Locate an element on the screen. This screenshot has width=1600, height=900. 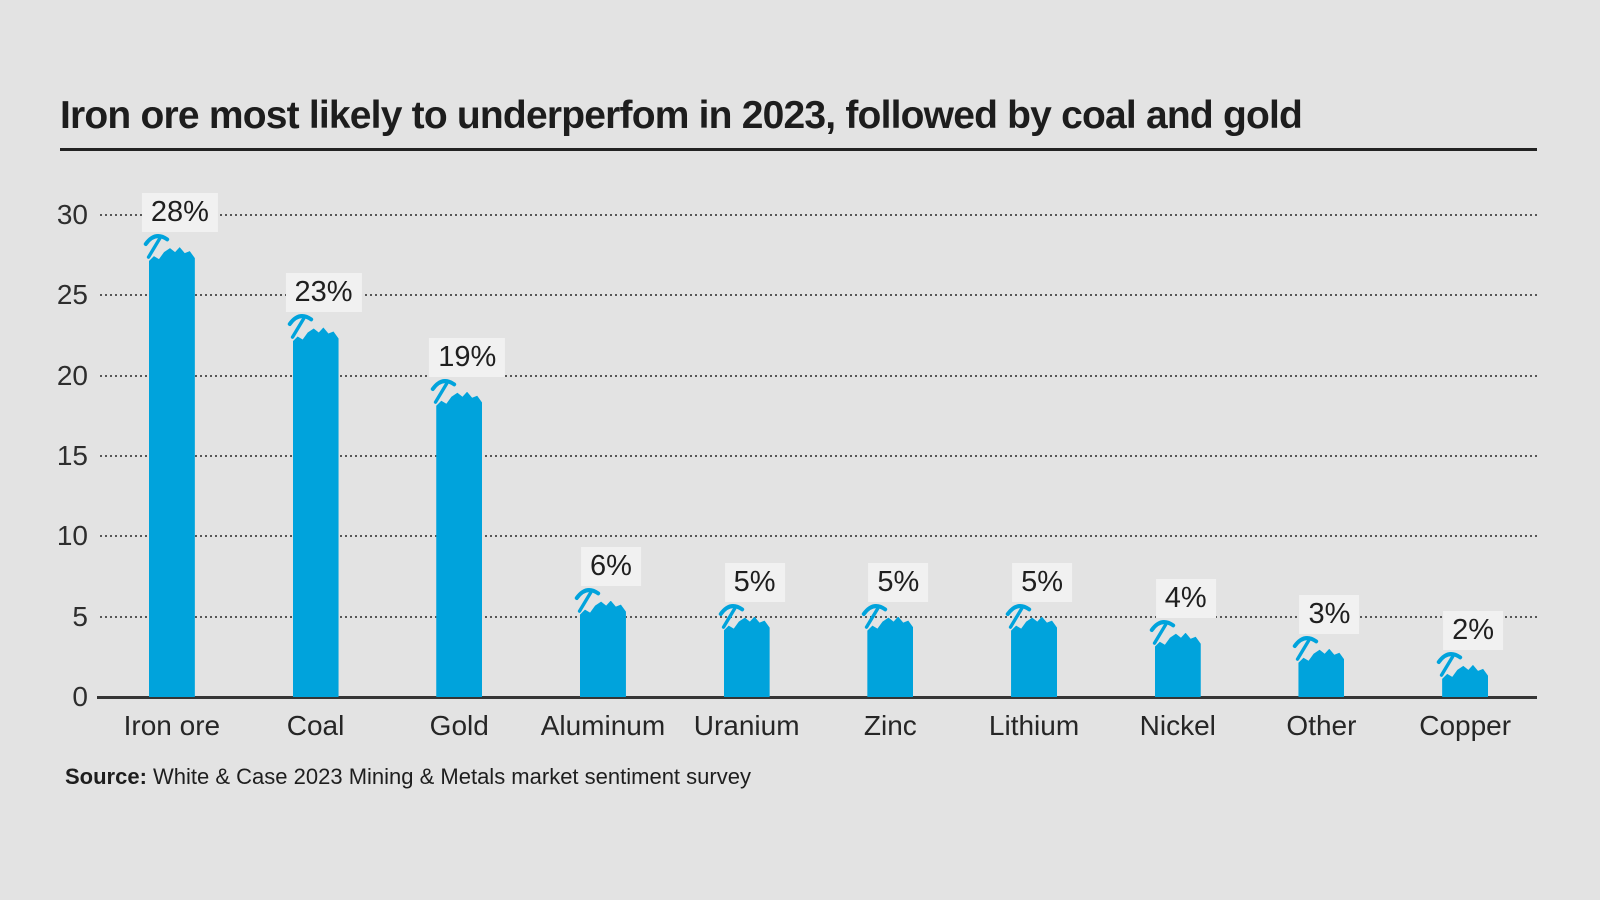
bar-gold is located at coordinates (459, 544).